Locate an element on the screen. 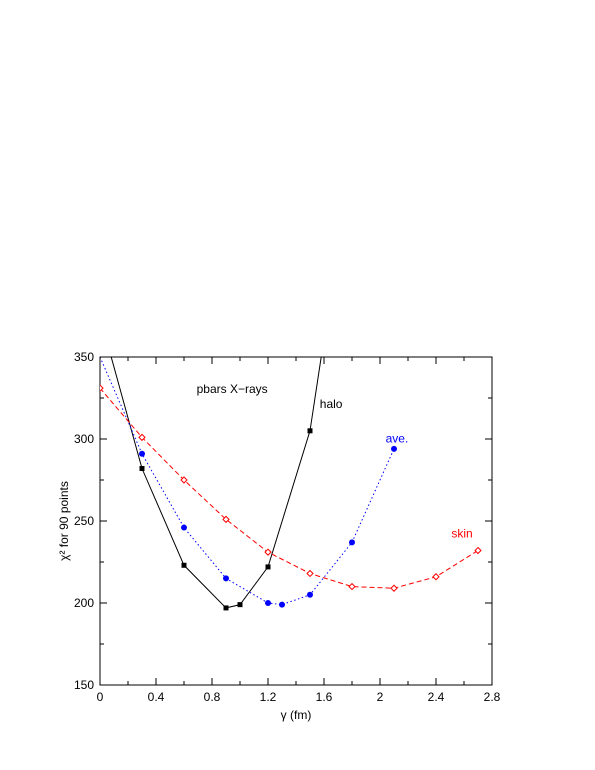 This screenshot has height=770, width=595. annotation-label: ave. is located at coordinates (397, 438).